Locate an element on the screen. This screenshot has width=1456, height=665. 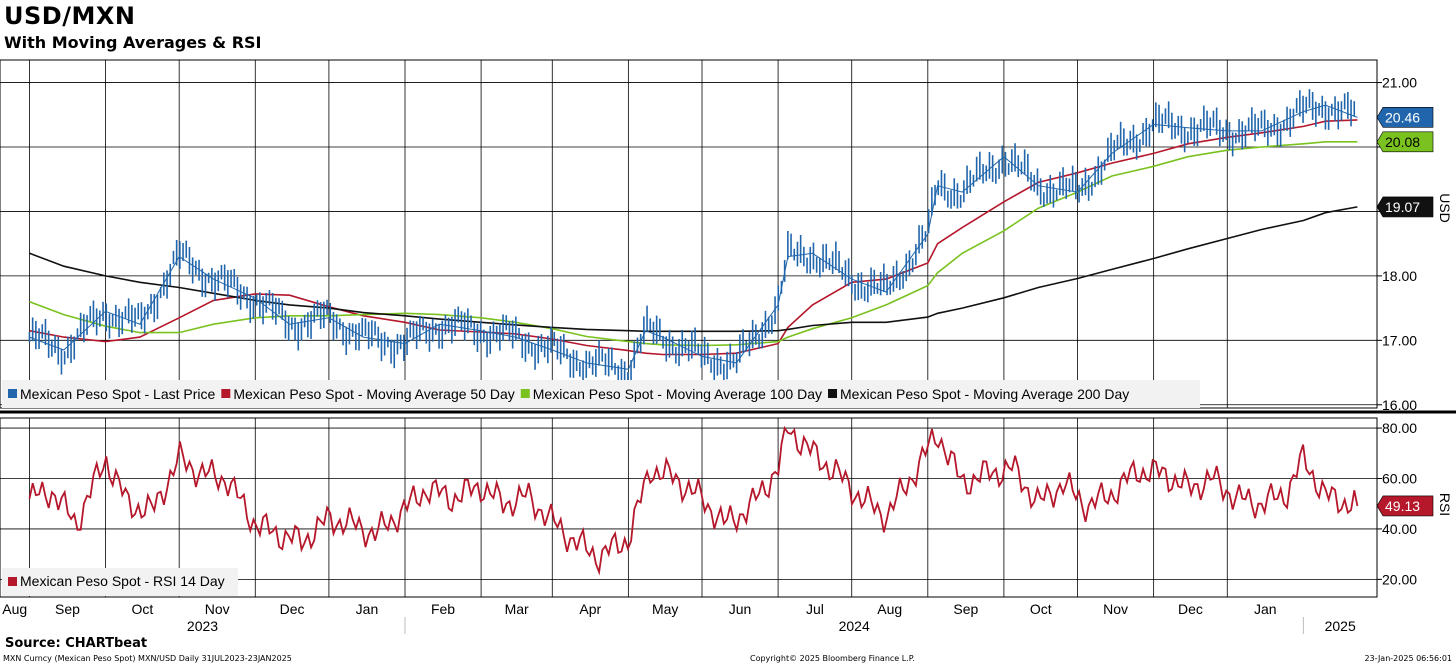
chart-subtitle: With Moving Averages & RSI is located at coordinates (133, 42).